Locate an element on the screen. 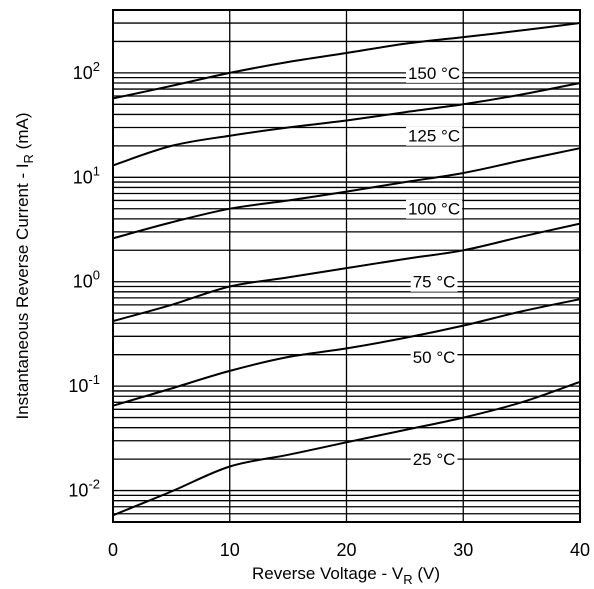 The width and height of the screenshot is (594, 589). x-tick-label: 0 is located at coordinates (113, 550).